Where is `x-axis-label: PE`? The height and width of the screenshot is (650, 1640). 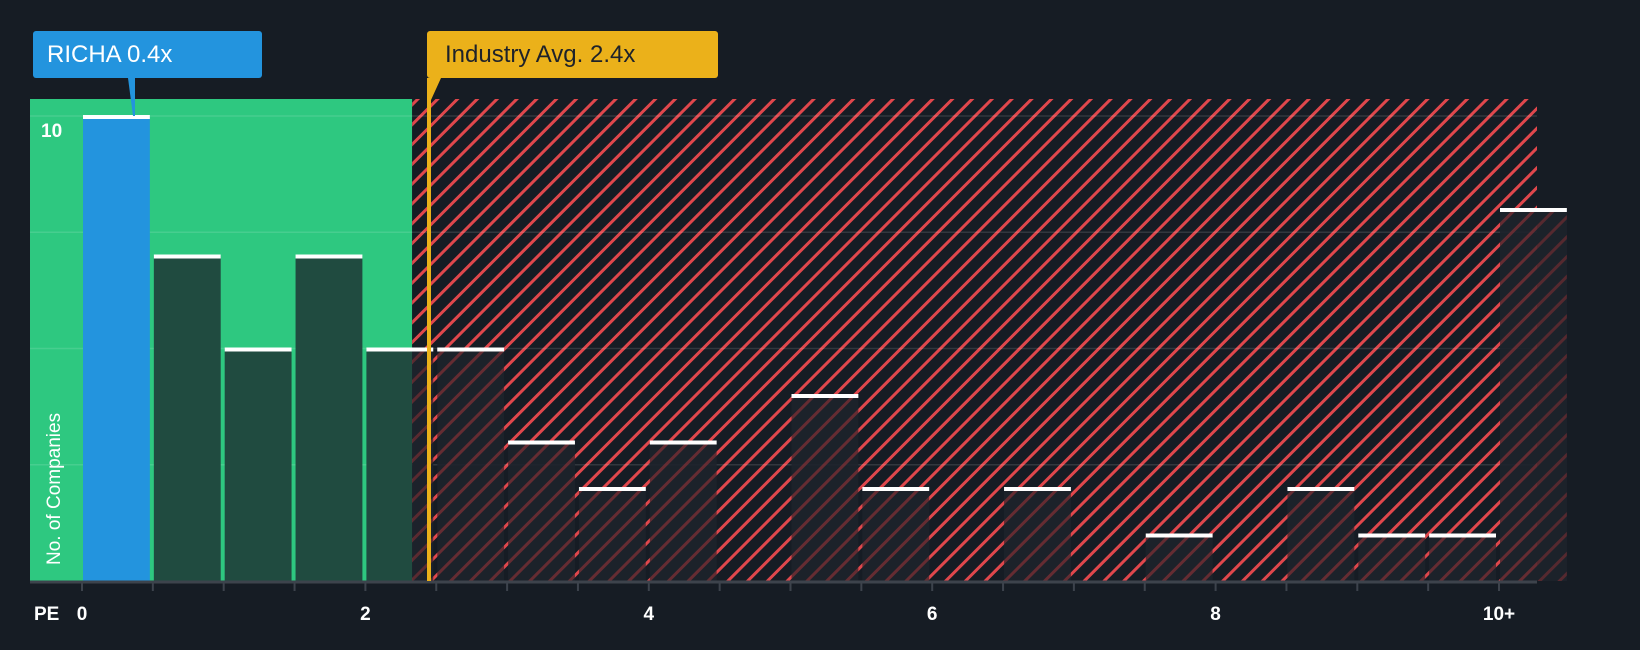 x-axis-label: PE is located at coordinates (46, 614).